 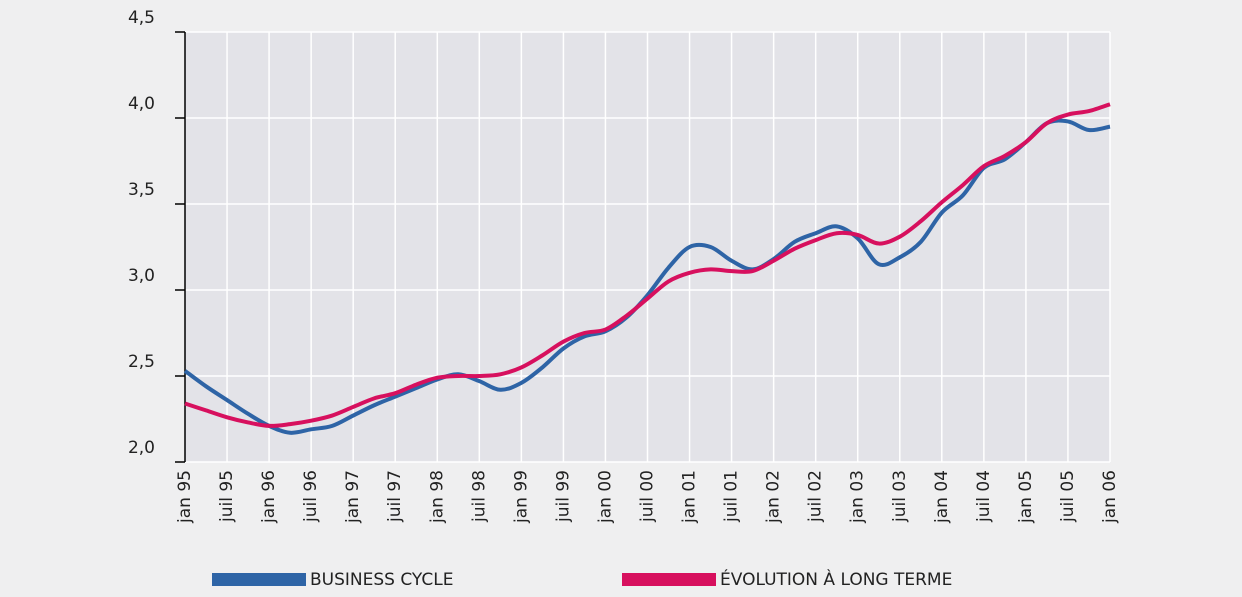 I want to click on x-tick-label: jan 05, so click(x=1026, y=497).